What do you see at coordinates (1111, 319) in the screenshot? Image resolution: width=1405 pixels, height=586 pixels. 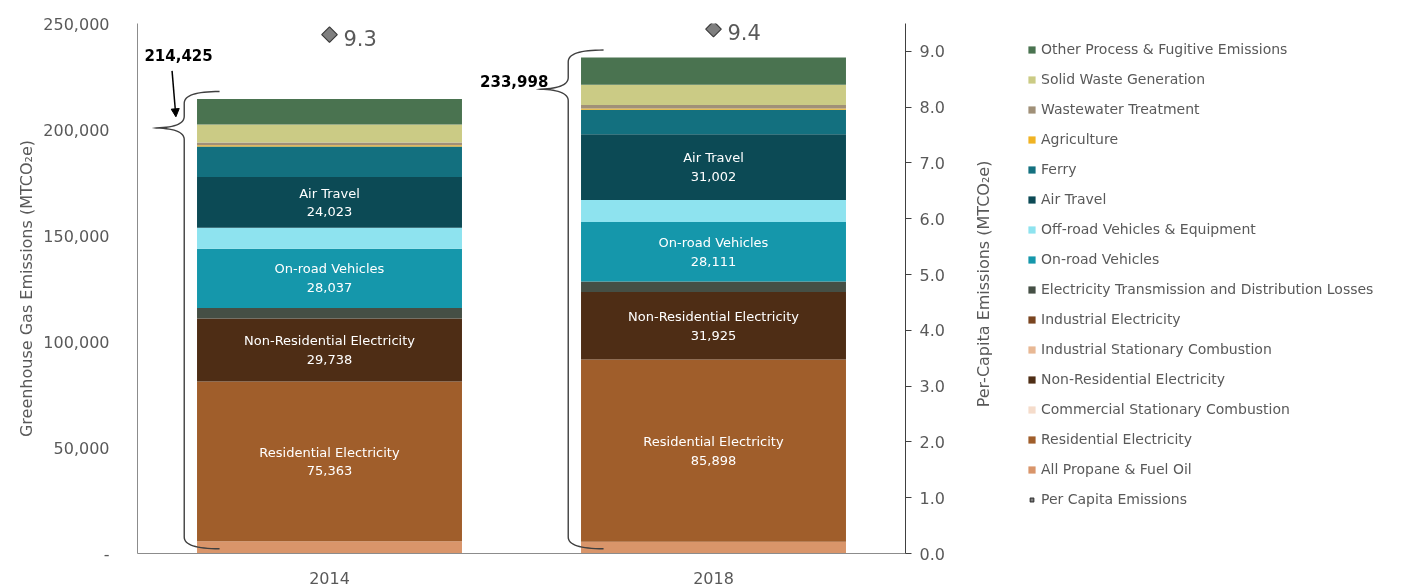 I see `legend-label: Industrial Electricity` at bounding box center [1111, 319].